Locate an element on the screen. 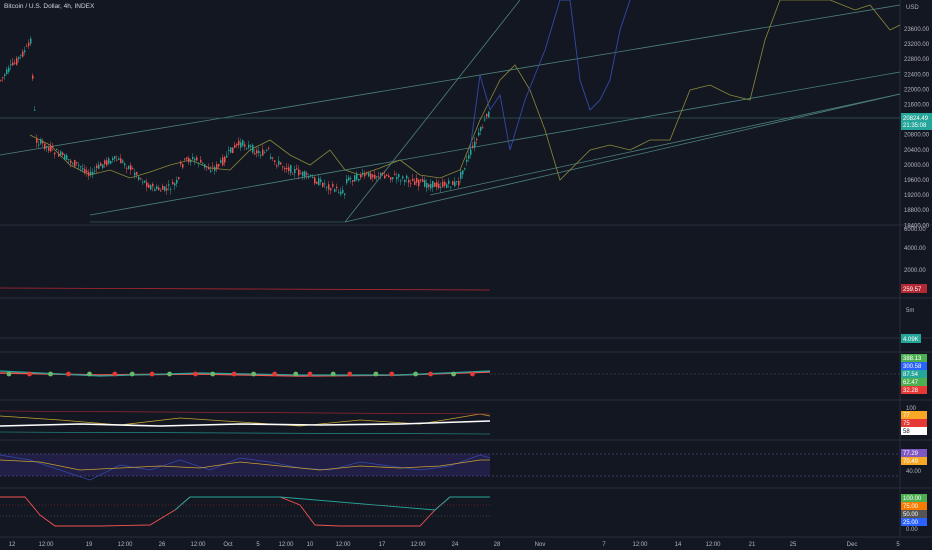  pane5-value-tags: 77.29 70.49 is located at coordinates (914, 457).